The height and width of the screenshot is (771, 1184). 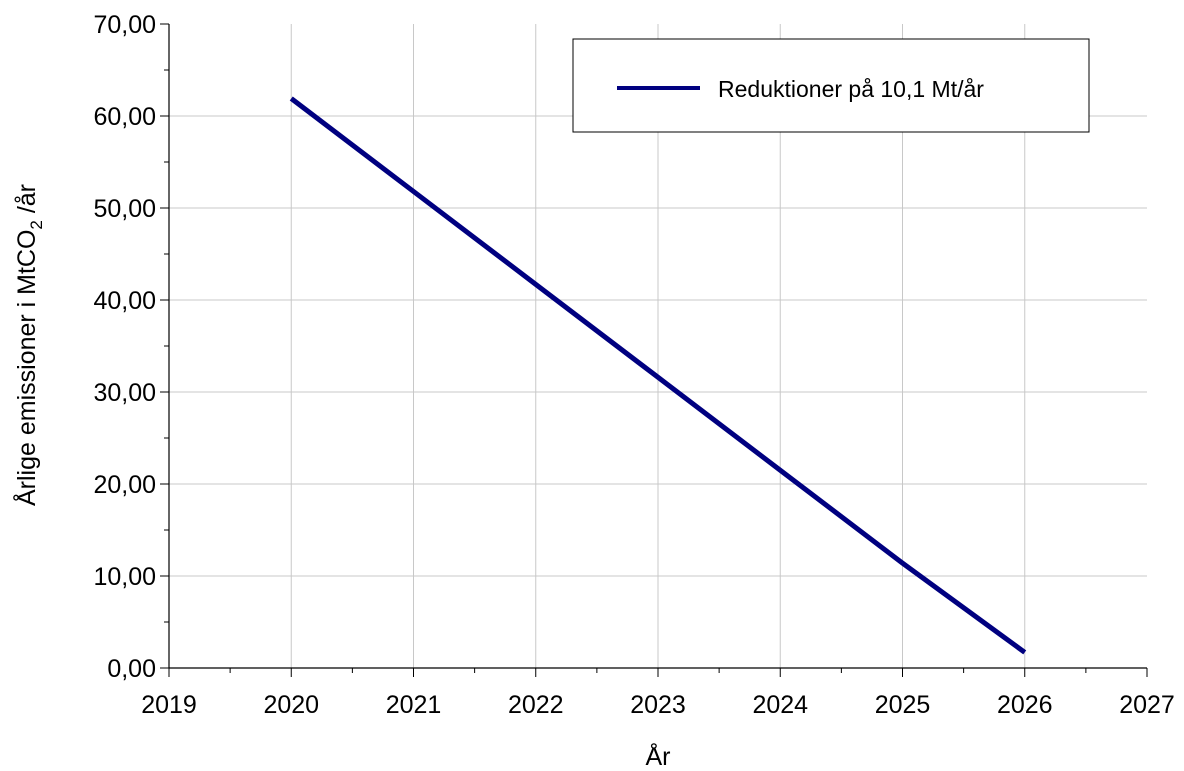 I want to click on y-tick-label: 70,00, so click(x=124, y=25).